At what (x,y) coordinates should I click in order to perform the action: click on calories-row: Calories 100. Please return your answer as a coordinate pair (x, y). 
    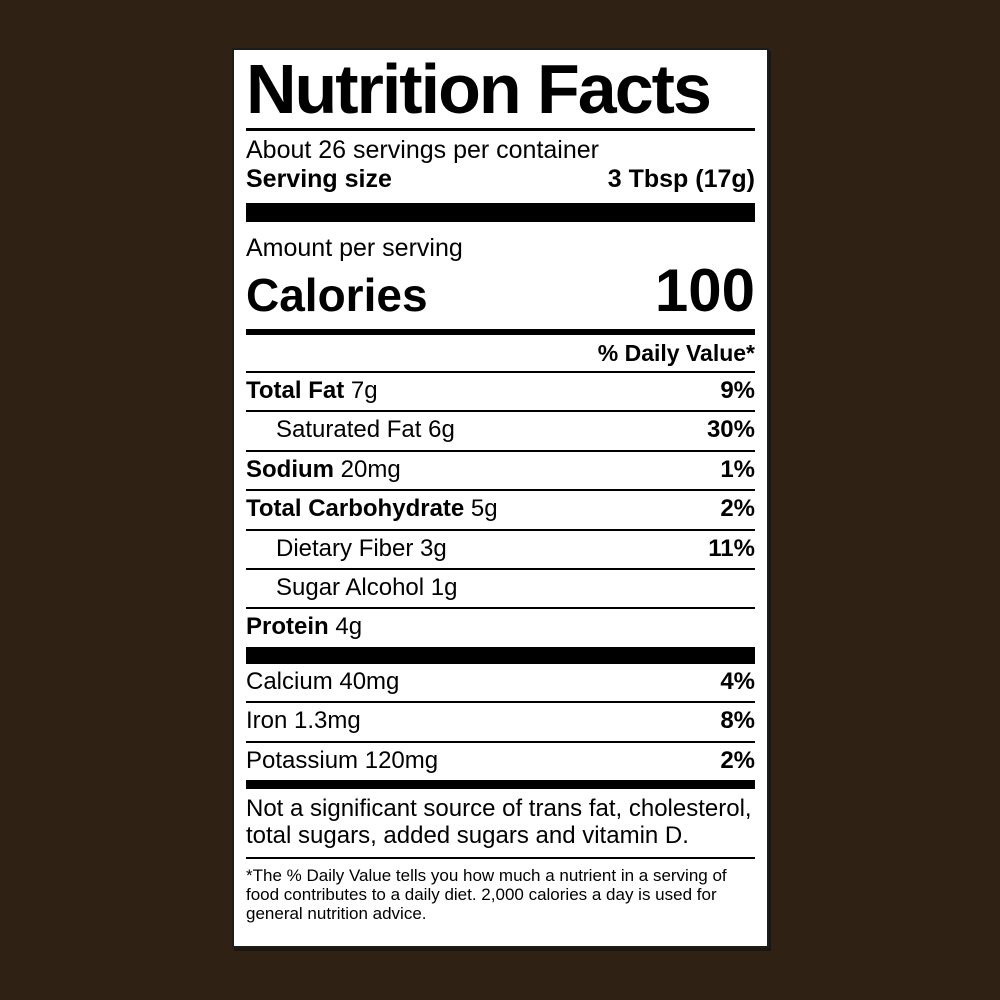
    Looking at the image, I should click on (500, 290).